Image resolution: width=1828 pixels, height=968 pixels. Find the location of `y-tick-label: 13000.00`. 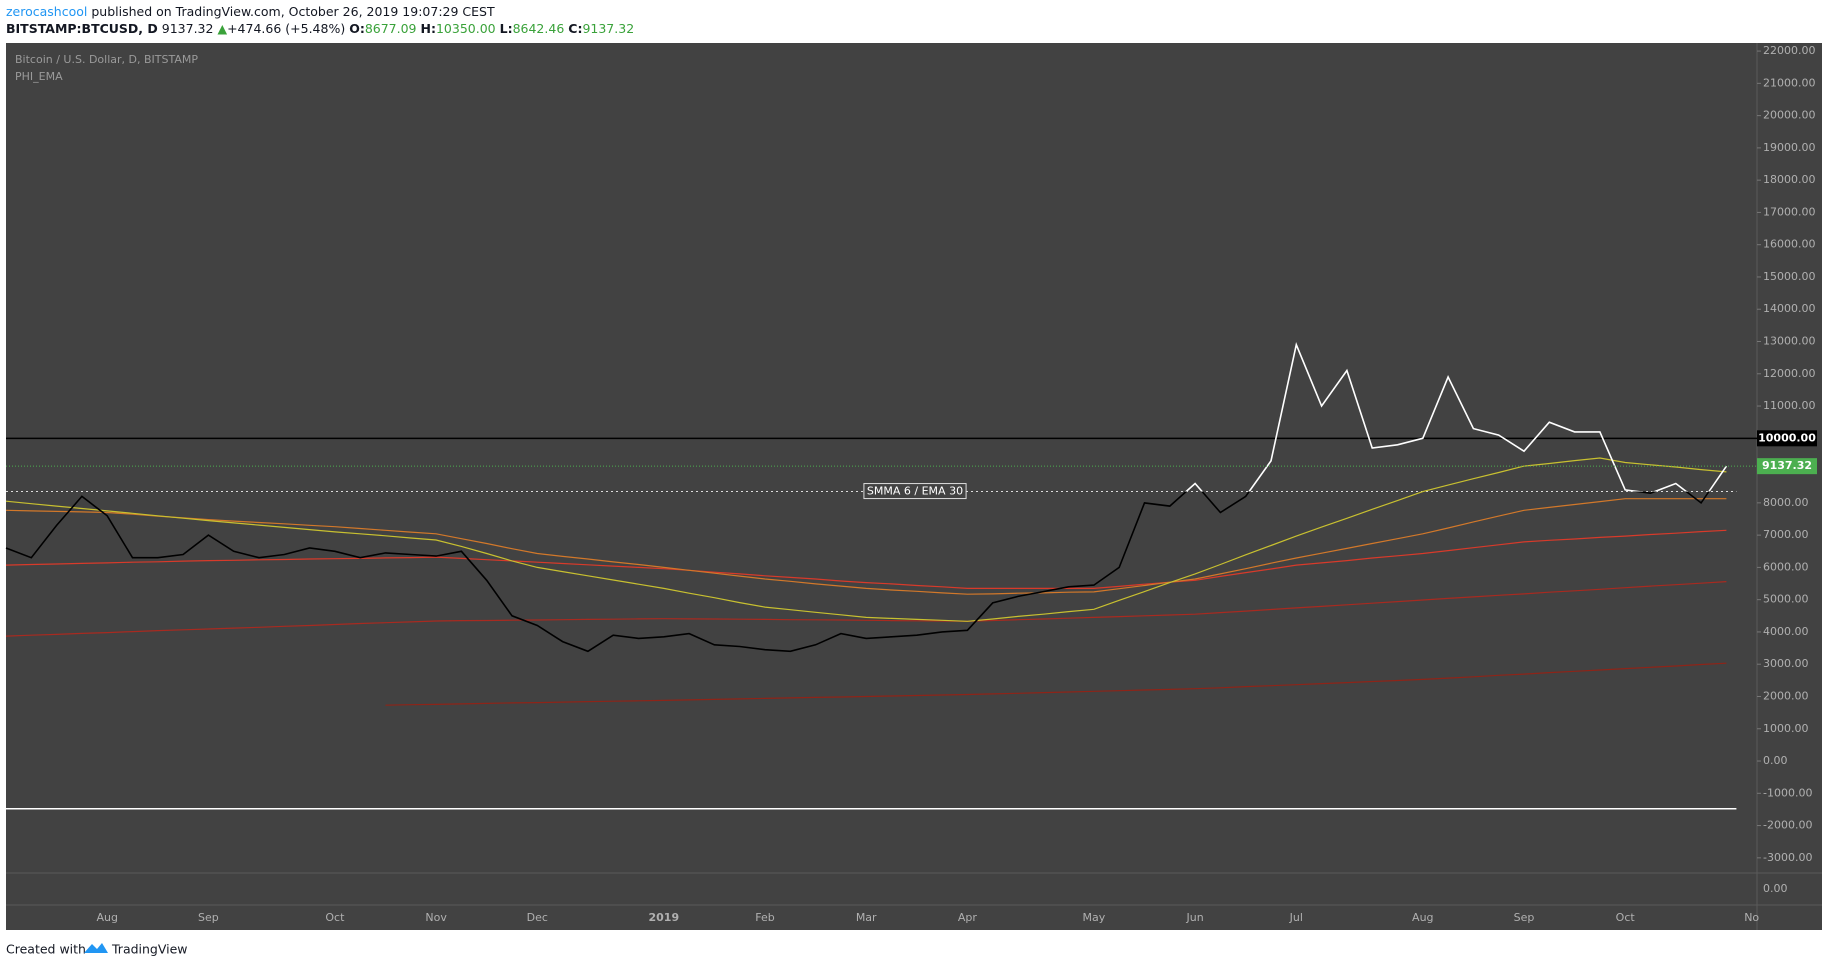

y-tick-label: 13000.00 is located at coordinates (1789, 341).